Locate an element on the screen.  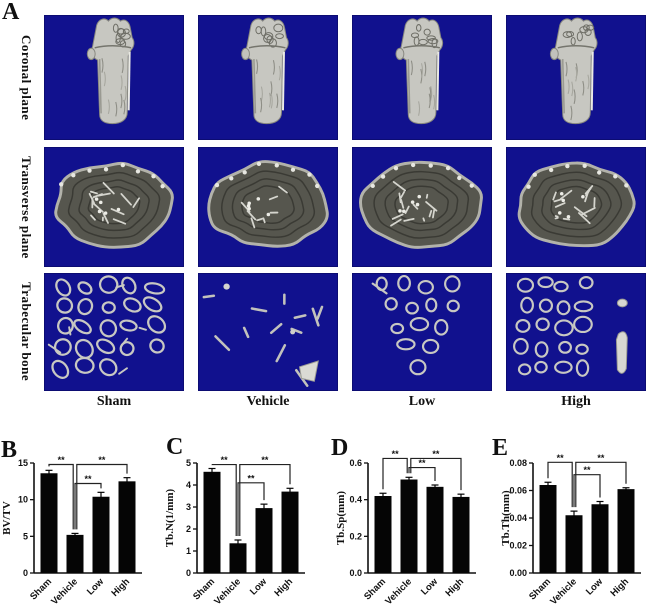
svg-text: Tb.N(1/mm) is located at coordinates (170, 517).